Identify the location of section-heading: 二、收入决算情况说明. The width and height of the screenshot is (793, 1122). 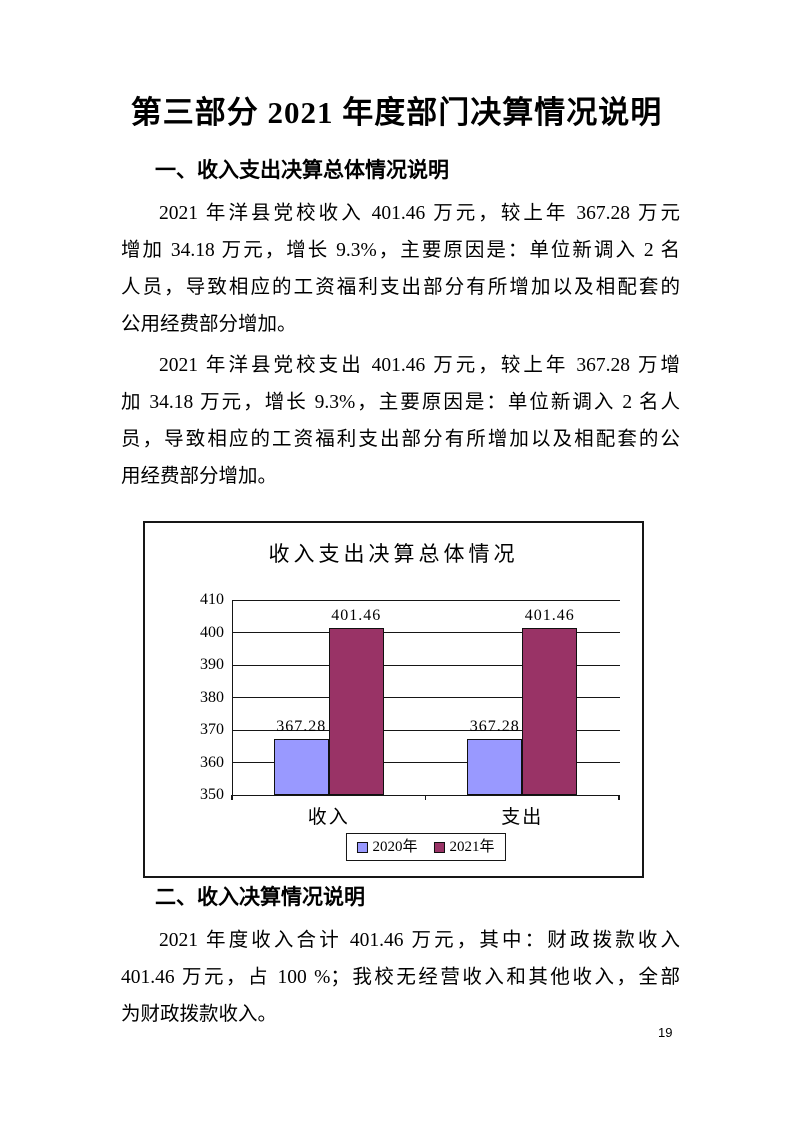
(260, 897).